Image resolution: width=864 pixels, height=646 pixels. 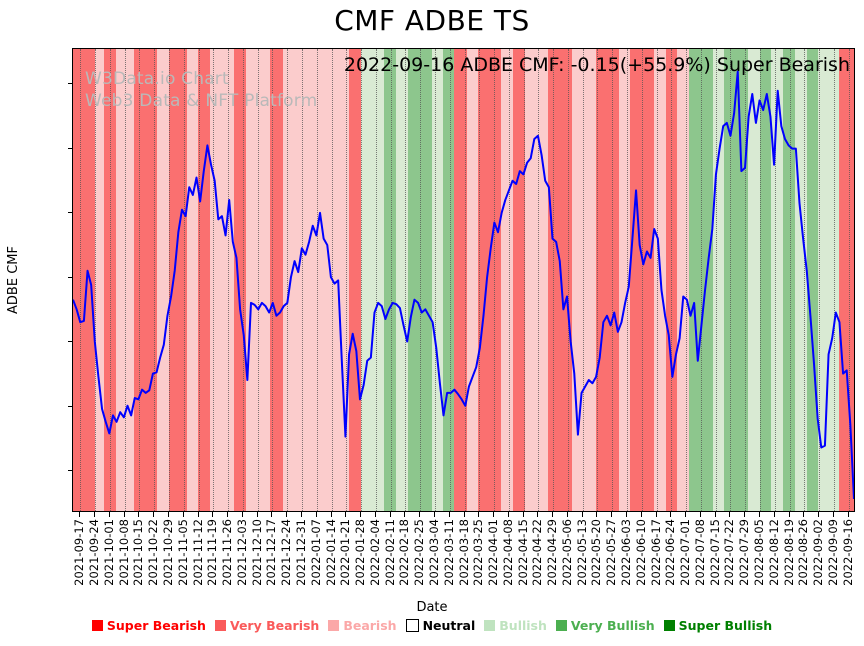 What do you see at coordinates (241, 552) in the screenshot?
I see `x-tick-label: 2021-12-03` at bounding box center [241, 552].